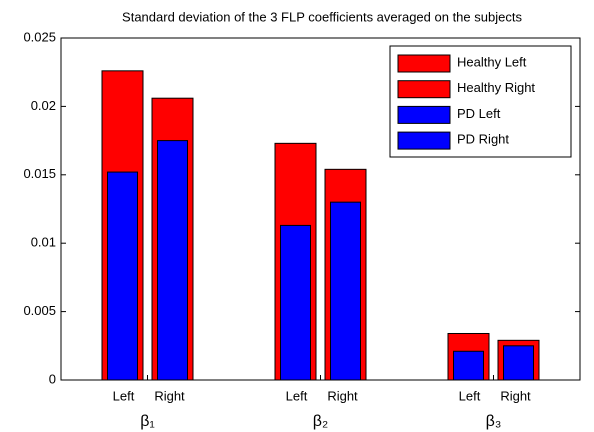 This screenshot has height=432, width=594. Describe the element at coordinates (479, 113) in the screenshot. I see `legend-label: PD Left` at that location.